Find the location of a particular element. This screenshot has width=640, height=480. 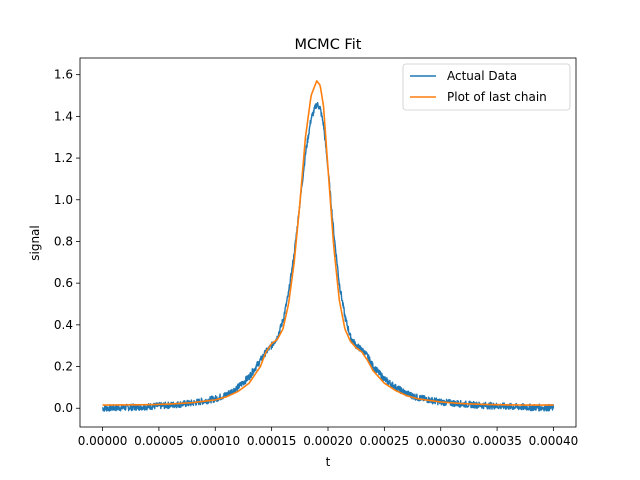

y-tick-label: 1.6 is located at coordinates (63, 75).